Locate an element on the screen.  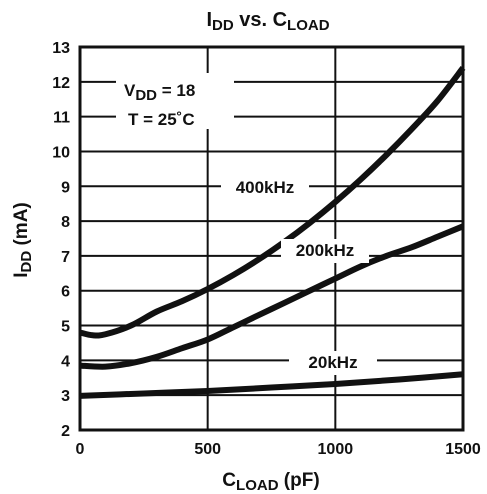
y-tick-label: 3 is located at coordinates (65, 396).